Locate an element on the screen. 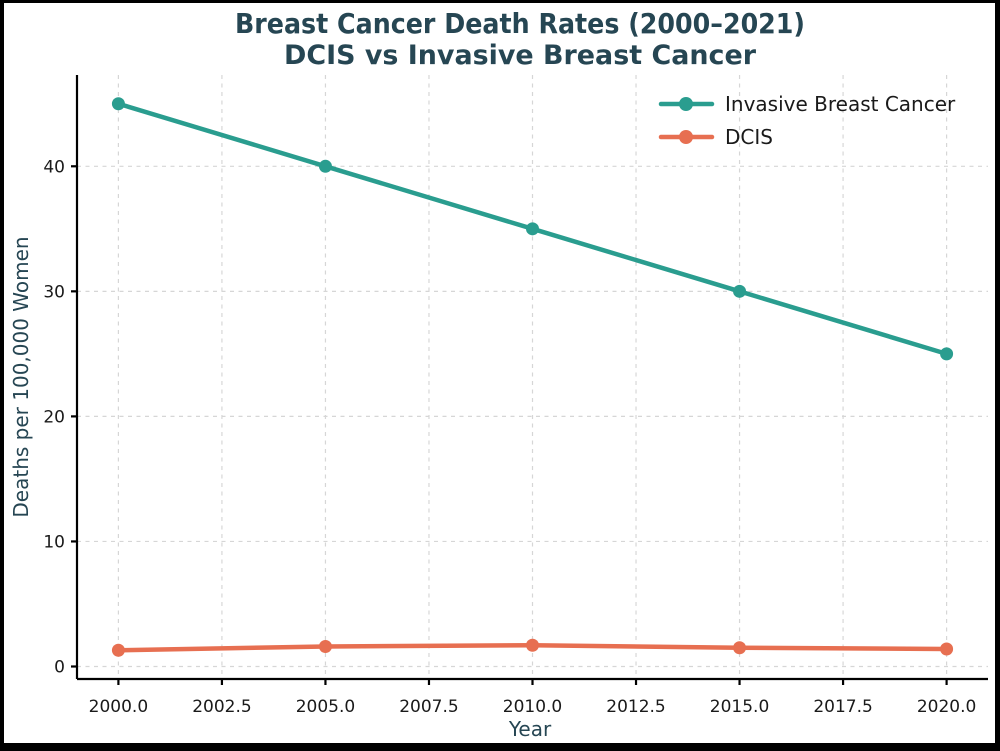  x-tick-label: 2010.0 is located at coordinates (532, 707).